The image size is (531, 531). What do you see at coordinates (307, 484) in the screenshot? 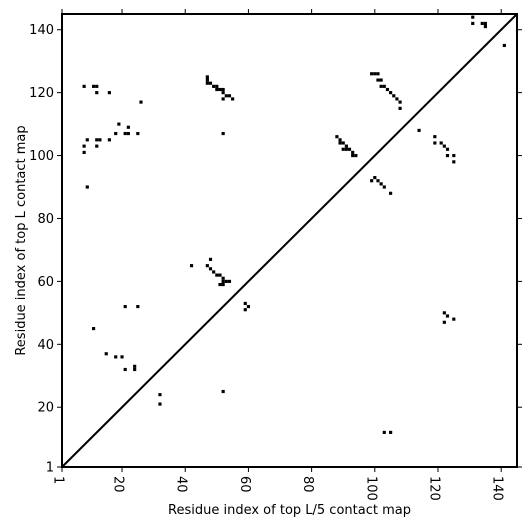
I see `x-tick-label: 80` at bounding box center [307, 484].